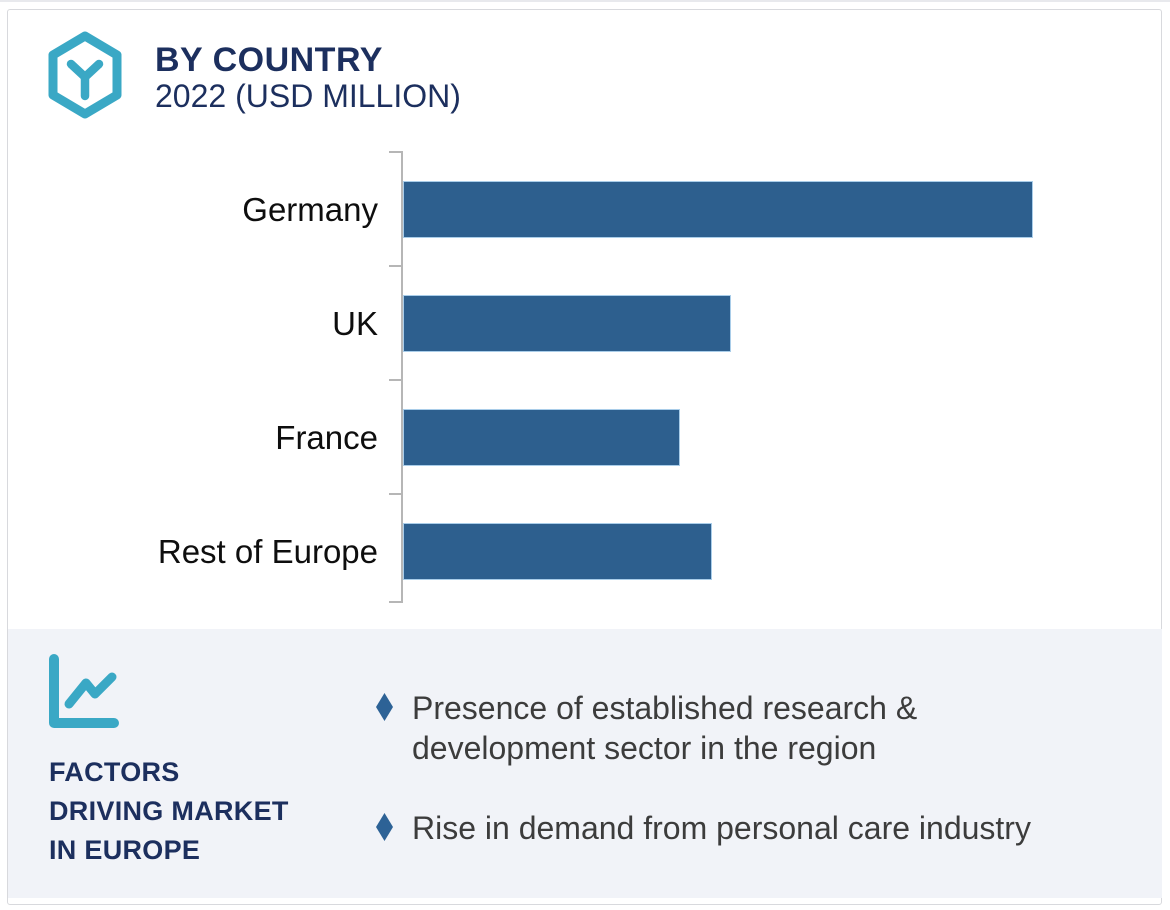 The height and width of the screenshot is (910, 1170). I want to click on bar-rest-of-europe, so click(557, 551).